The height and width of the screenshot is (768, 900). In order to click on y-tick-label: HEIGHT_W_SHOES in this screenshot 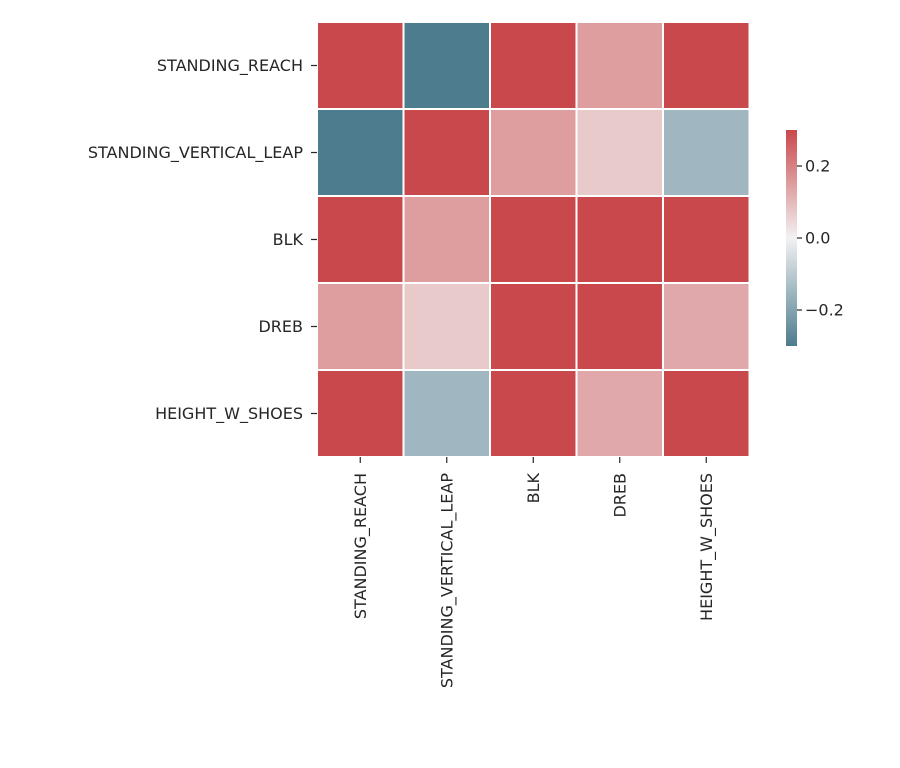, I will do `click(229, 414)`.